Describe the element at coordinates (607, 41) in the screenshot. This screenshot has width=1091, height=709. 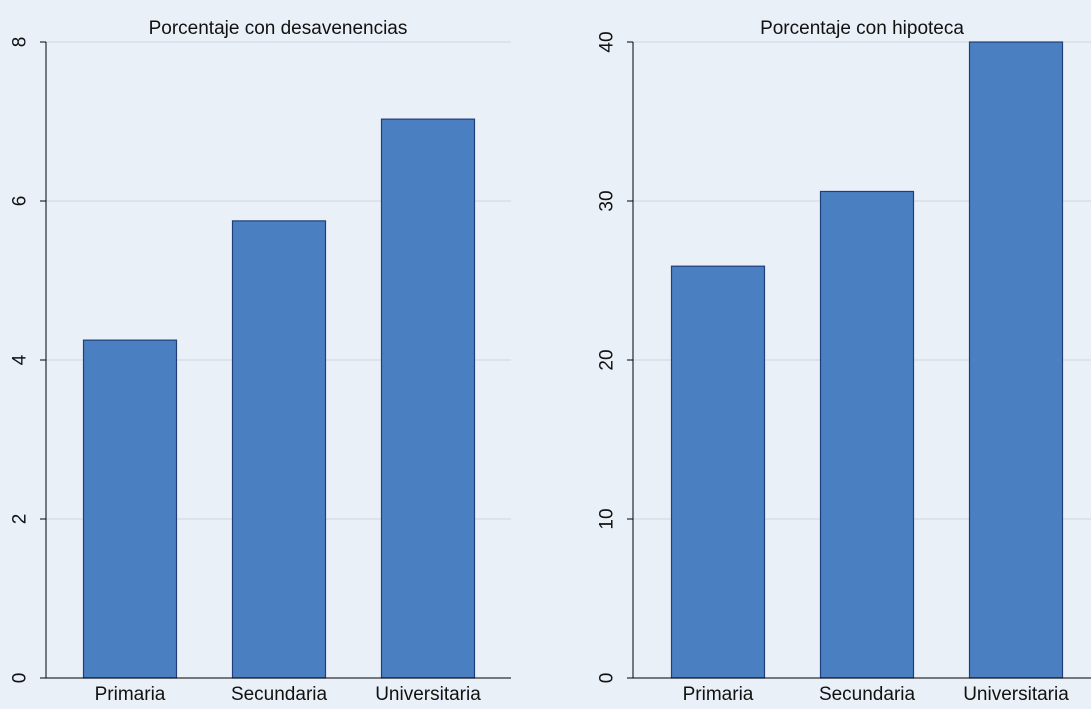
I see `y-tick-label: 40` at that location.